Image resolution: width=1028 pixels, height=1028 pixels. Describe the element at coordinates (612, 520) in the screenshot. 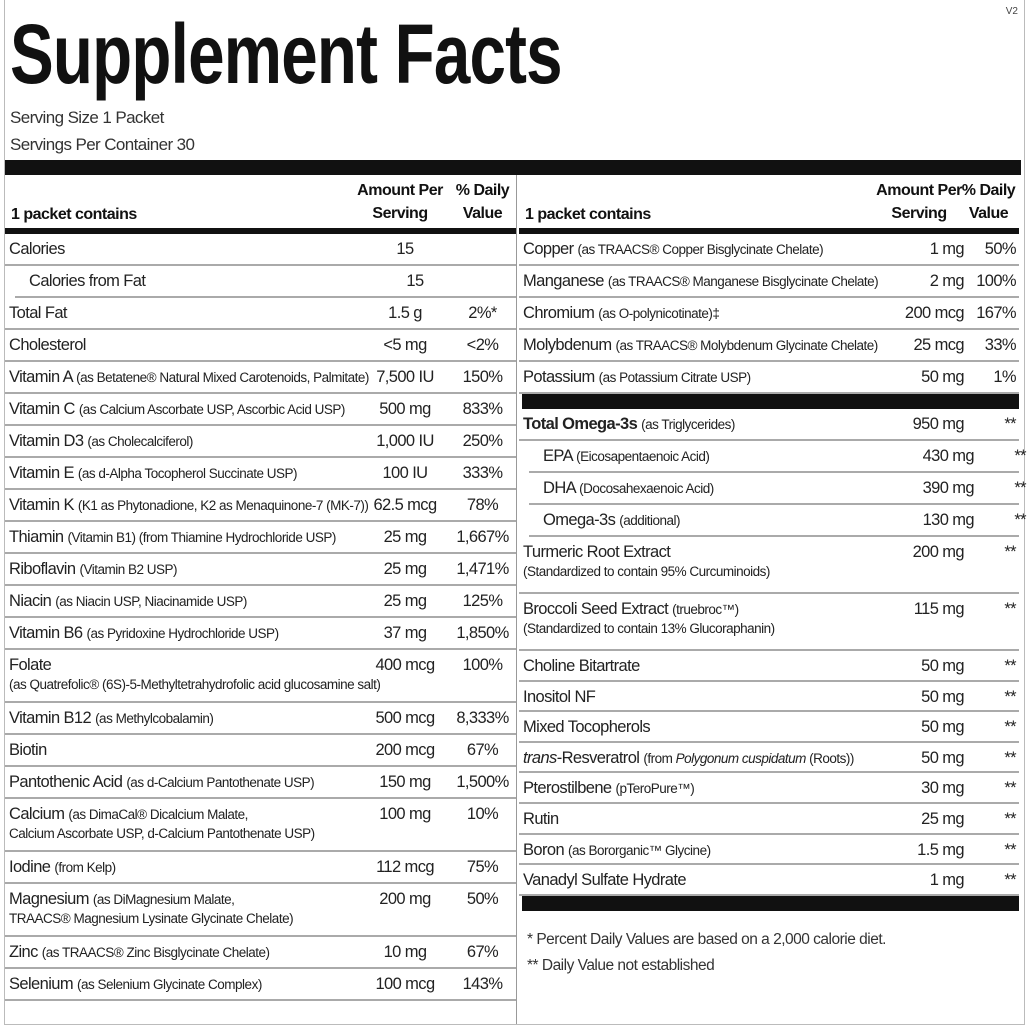

I see `nutrient-name: Omega-3s (additional)` at that location.